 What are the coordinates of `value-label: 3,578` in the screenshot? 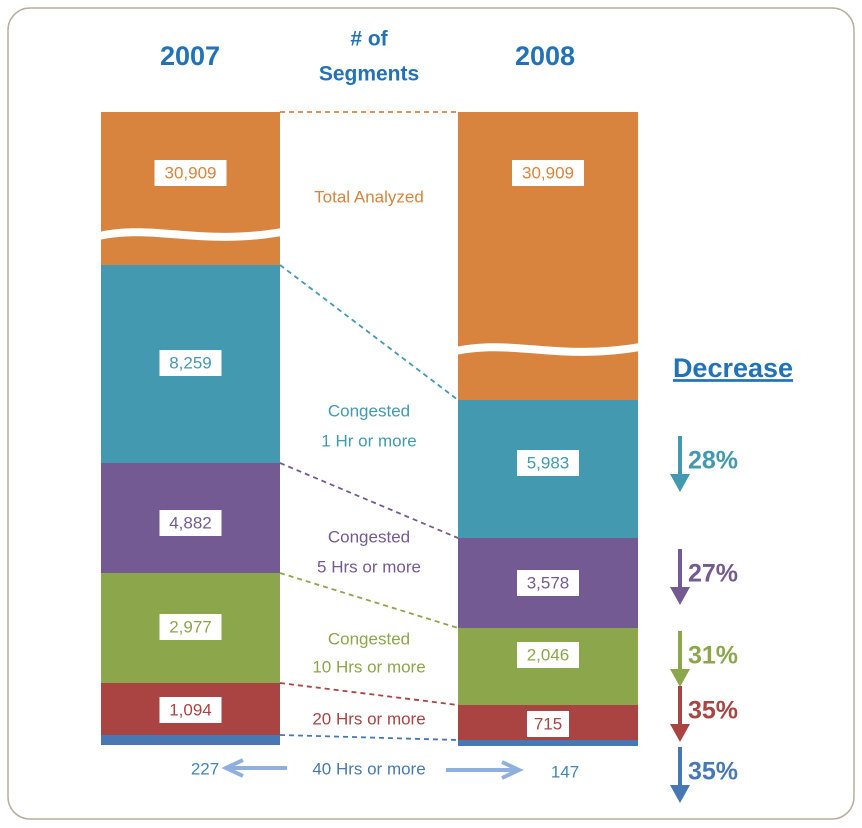 It's located at (548, 582).